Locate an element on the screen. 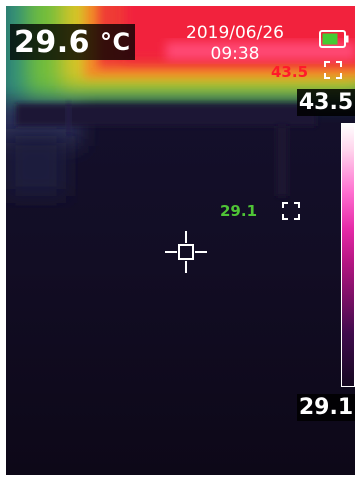 The image size is (361, 481). date-label: 2019/06/26 is located at coordinates (235, 33).